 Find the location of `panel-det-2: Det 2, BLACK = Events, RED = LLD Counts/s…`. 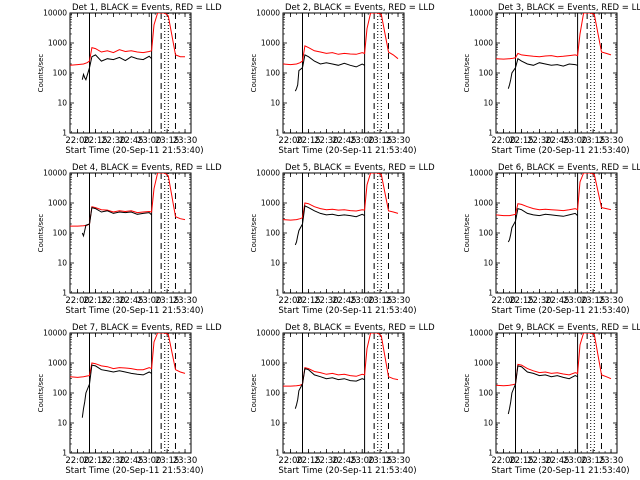

panel-det-2: Det 2, BLACK = Events, RED = LLD Counts/s… is located at coordinates (342, 79).